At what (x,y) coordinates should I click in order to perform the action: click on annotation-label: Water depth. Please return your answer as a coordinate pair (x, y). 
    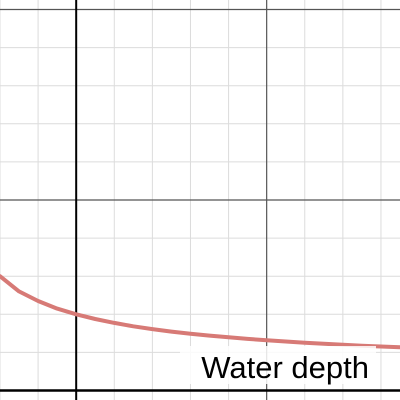
    Looking at the image, I should click on (285, 367).